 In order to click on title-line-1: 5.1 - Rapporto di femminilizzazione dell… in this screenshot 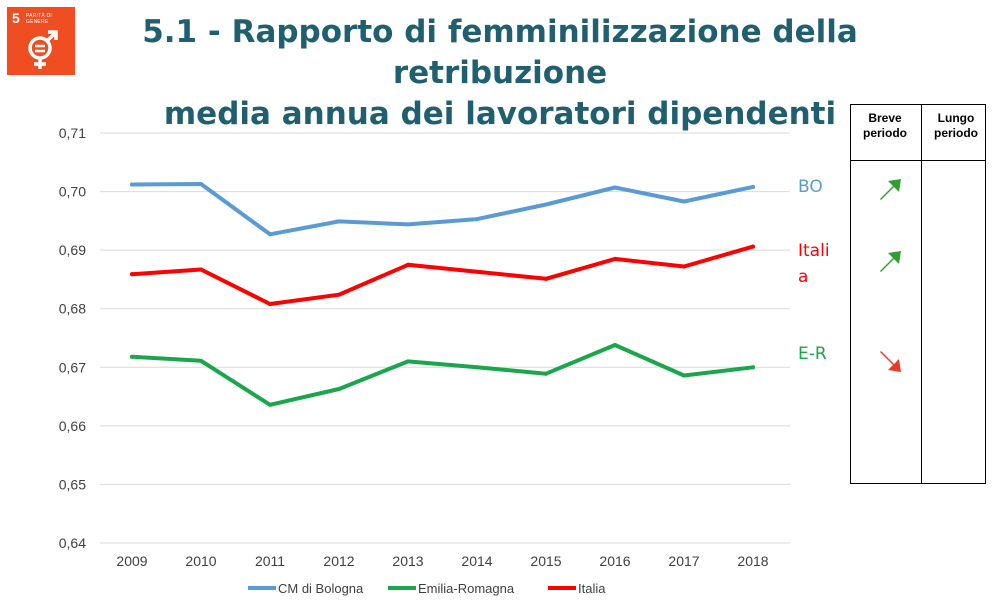, I will do `click(500, 52)`.